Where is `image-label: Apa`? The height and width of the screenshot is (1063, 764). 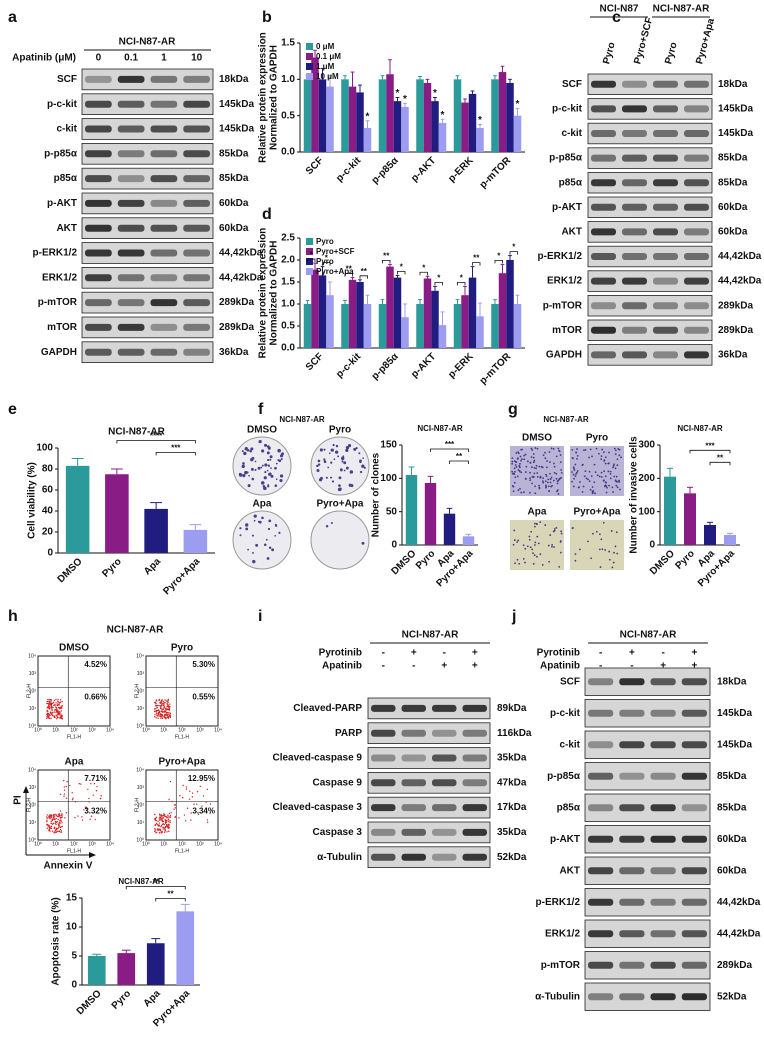 image-label: Apa is located at coordinates (262, 504).